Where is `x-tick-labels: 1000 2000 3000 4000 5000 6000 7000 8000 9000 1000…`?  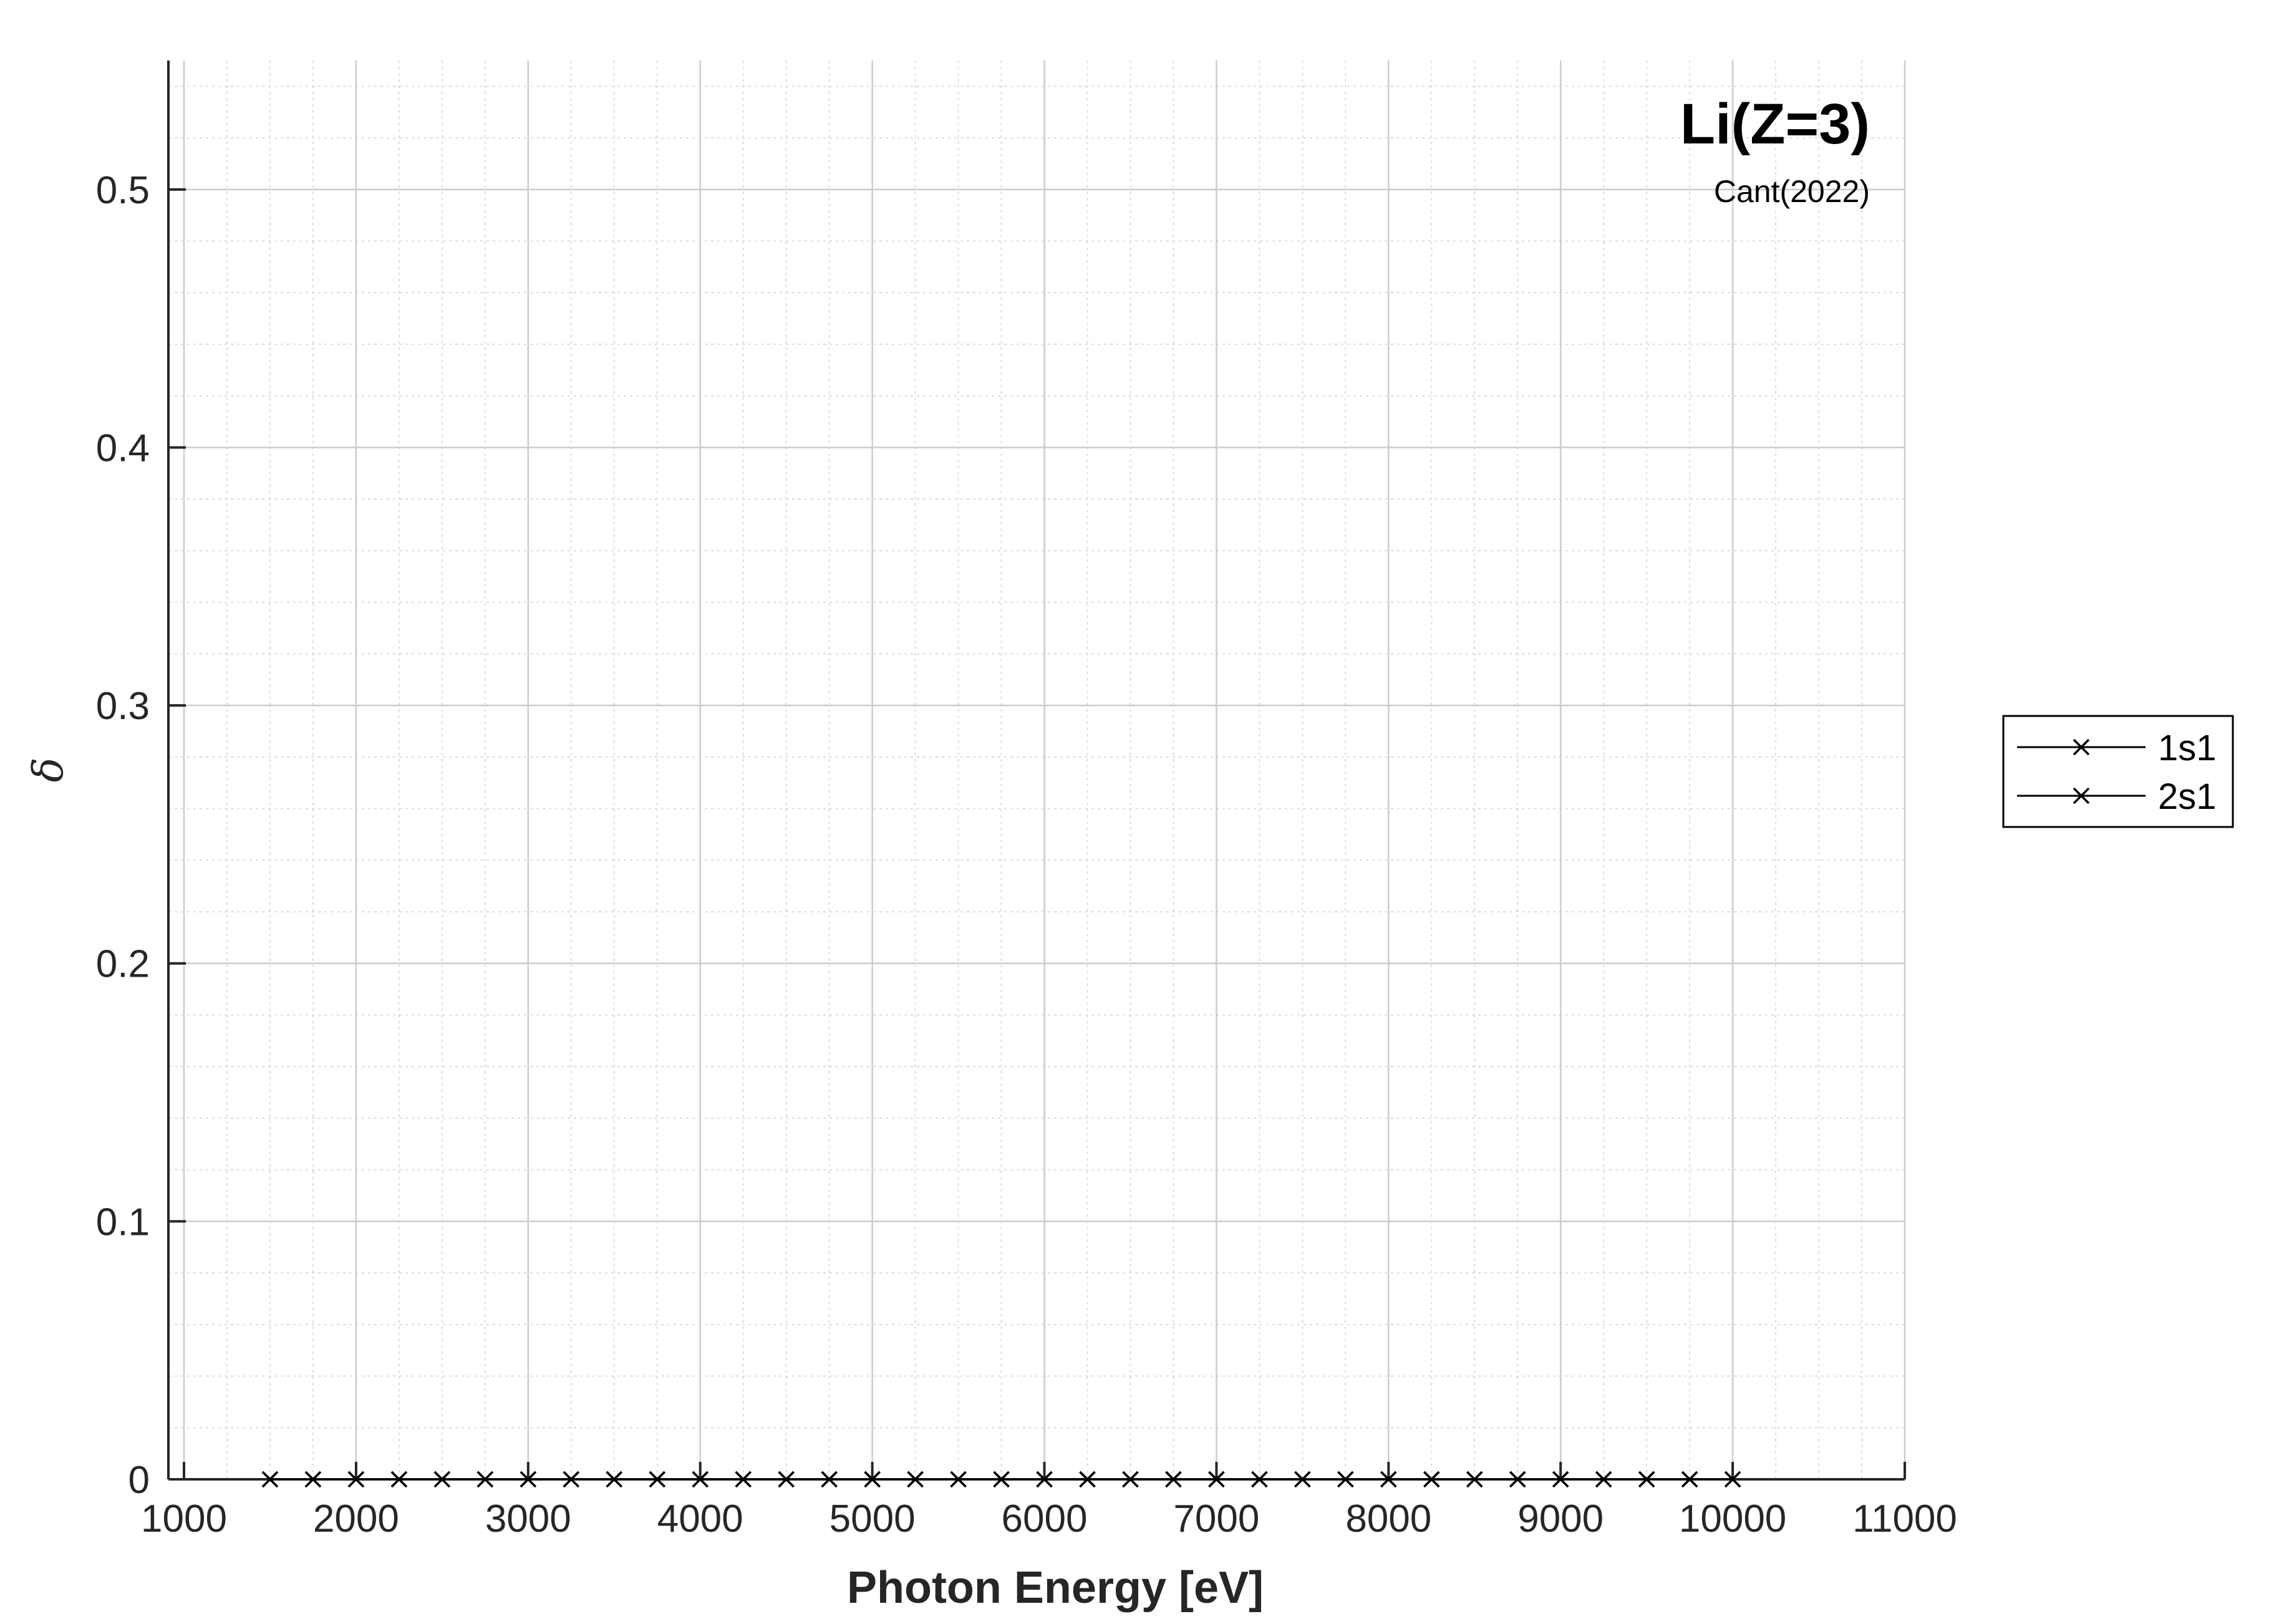 x-tick-labels: 1000 2000 3000 4000 5000 6000 7000 8000 9000 1000… is located at coordinates (1049, 1518).